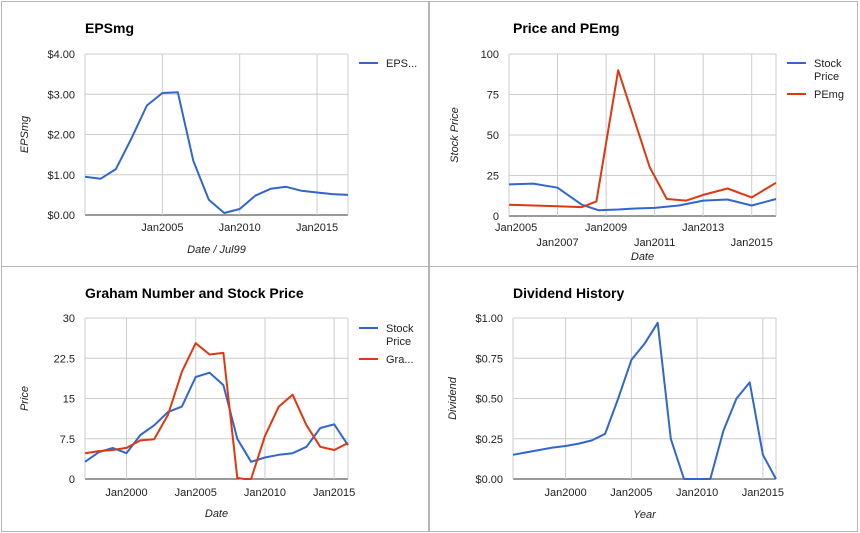 Image resolution: width=860 pixels, height=533 pixels. Describe the element at coordinates (69, 400) in the screenshot. I see `y-tick-label: 15` at that location.